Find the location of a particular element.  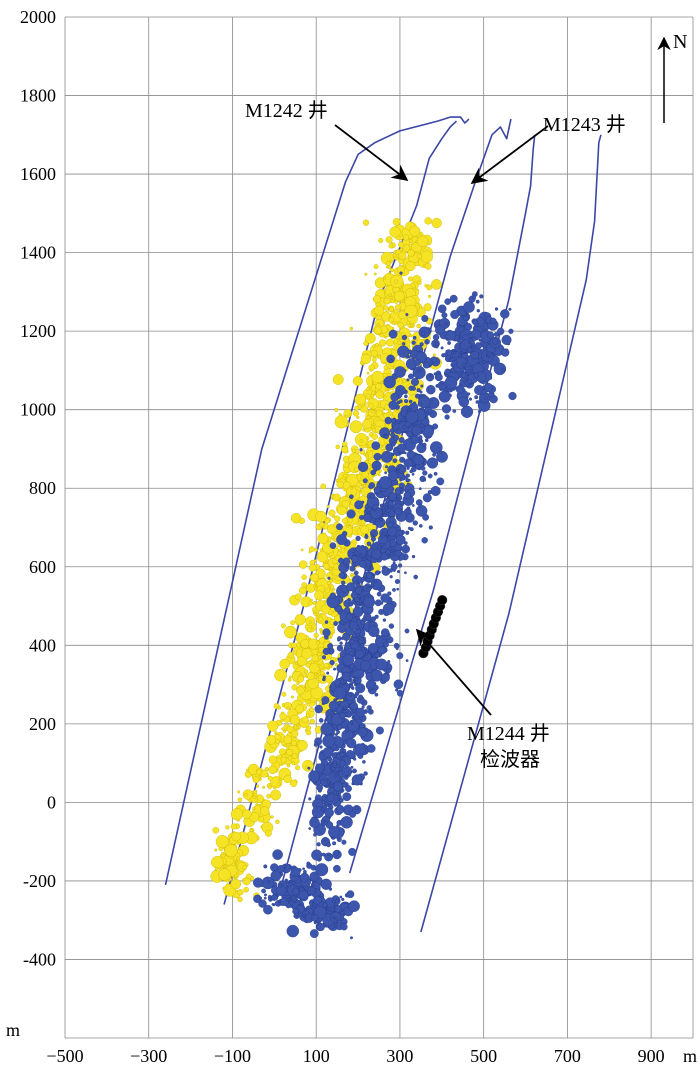

y-tick-label: 2000 is located at coordinates (38, 17).